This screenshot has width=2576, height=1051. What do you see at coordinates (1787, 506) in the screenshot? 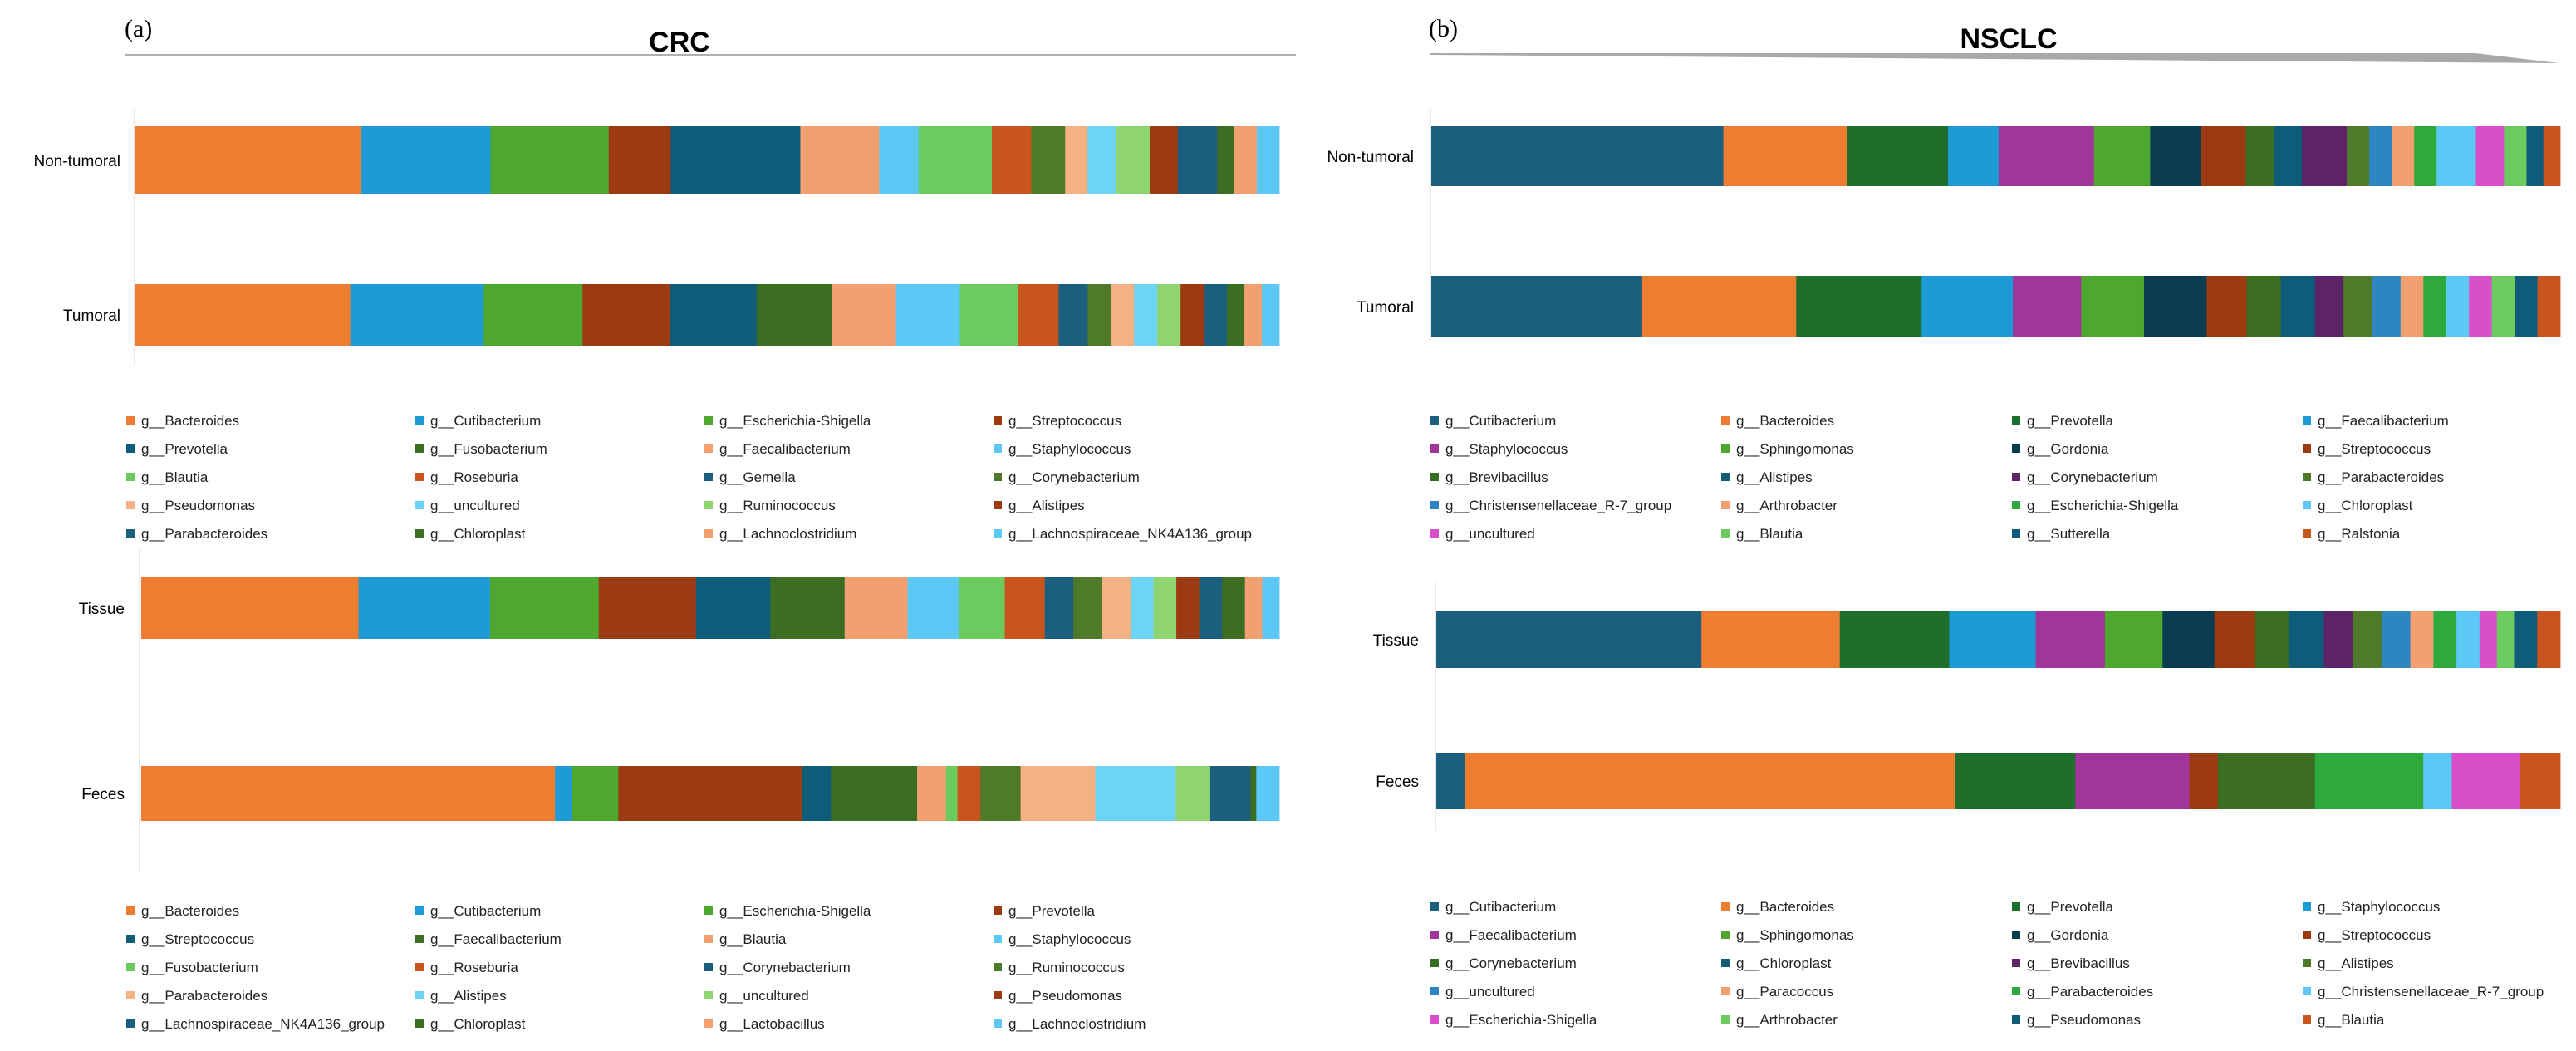
I see `legend-label-b-top-13: g__Arthrobacter` at bounding box center [1787, 506].